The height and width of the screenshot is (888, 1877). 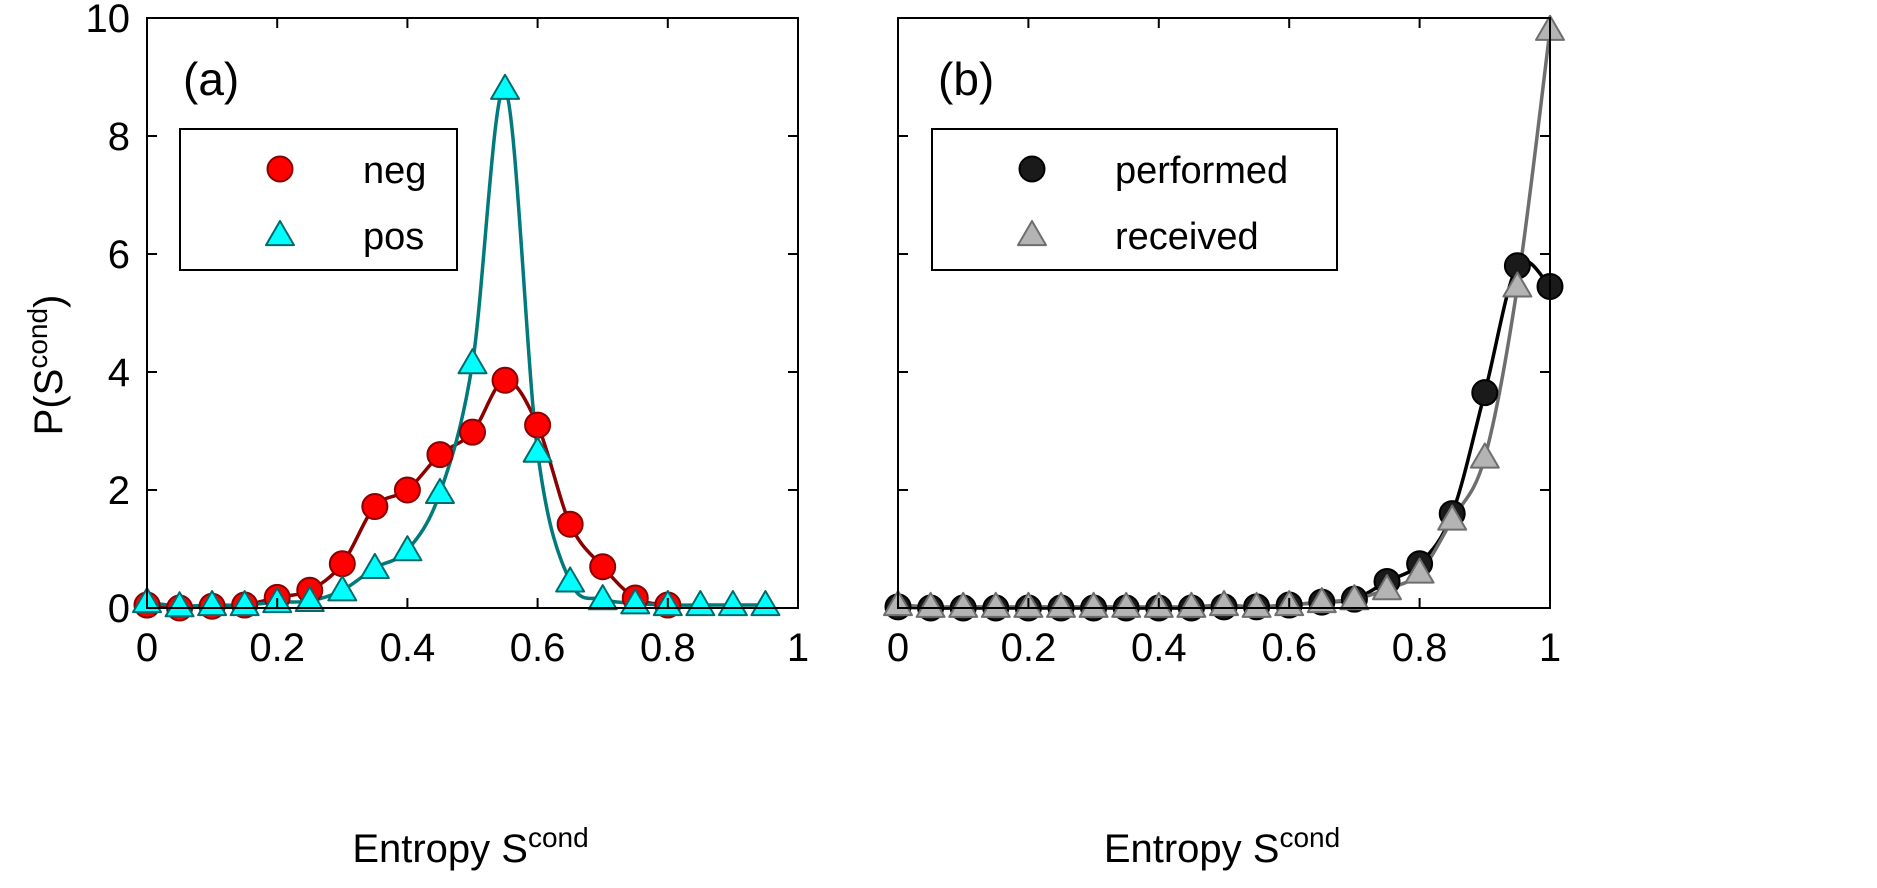 I want to click on legend: performed received, so click(x=1134, y=199).